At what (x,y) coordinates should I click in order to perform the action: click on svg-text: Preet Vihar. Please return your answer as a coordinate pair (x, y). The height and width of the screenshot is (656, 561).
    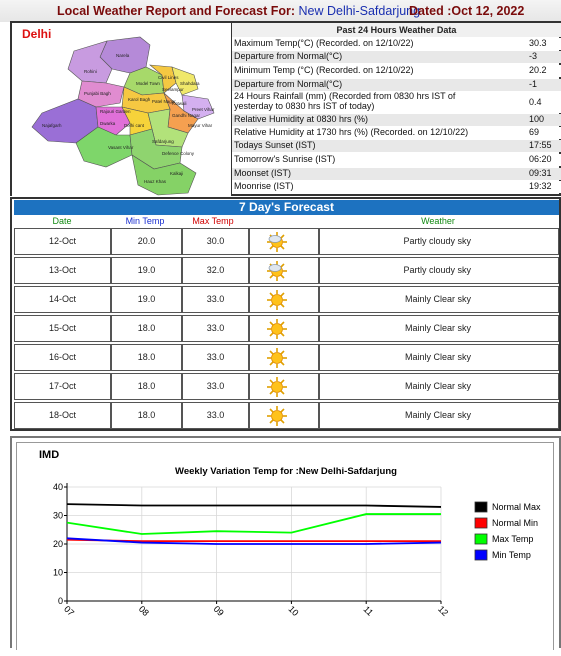
    Looking at the image, I should click on (203, 109).